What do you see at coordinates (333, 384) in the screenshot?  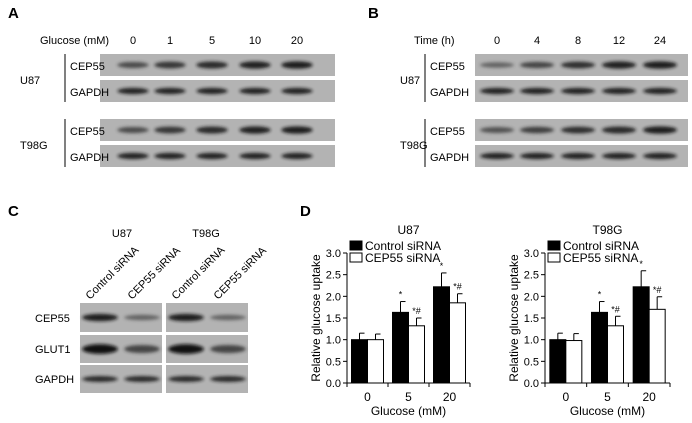 I see `y-tick-label: 0.0` at bounding box center [333, 384].